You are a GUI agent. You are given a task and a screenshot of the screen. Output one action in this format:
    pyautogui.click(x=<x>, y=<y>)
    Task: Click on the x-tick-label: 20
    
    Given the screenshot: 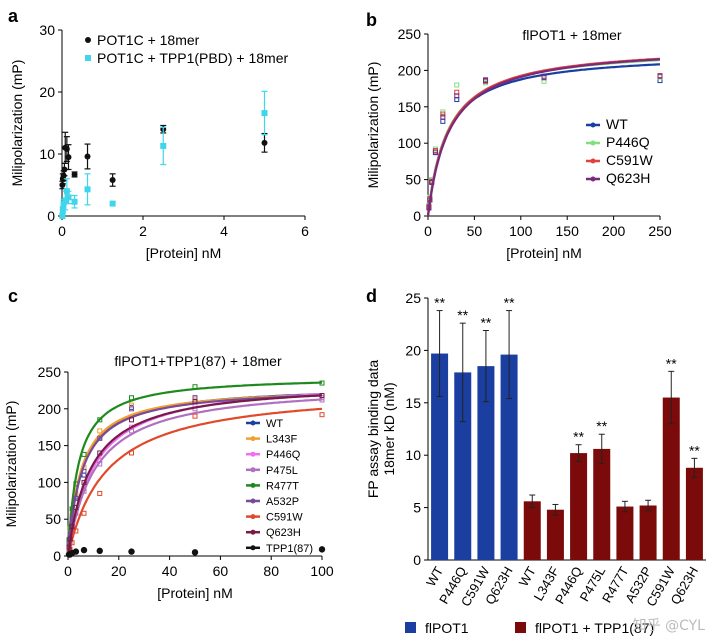 What is the action you would take?
    pyautogui.click(x=119, y=571)
    